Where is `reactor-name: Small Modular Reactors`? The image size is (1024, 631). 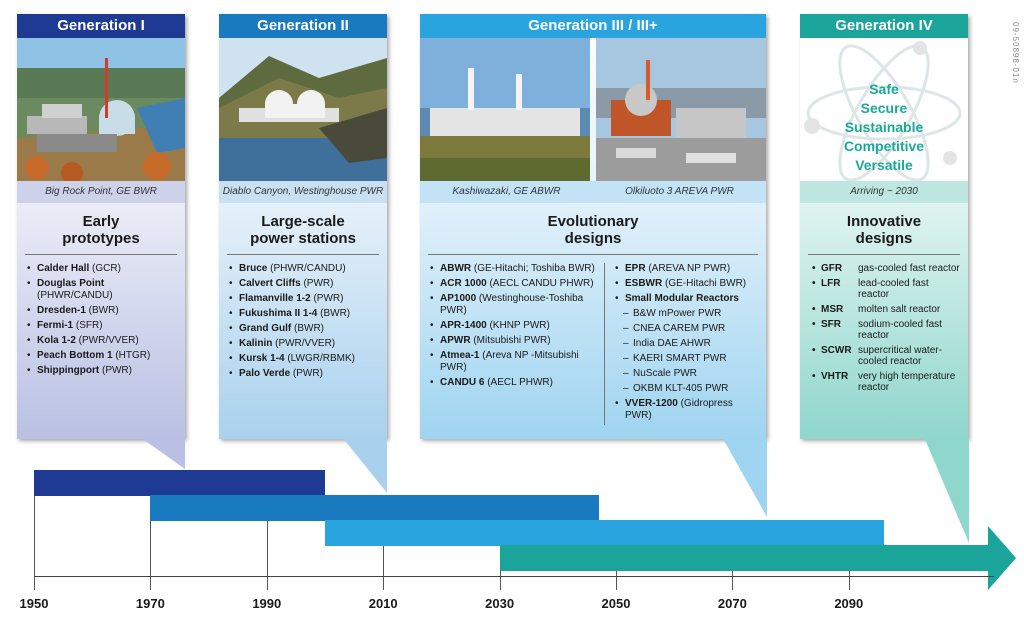 reactor-name: Small Modular Reactors is located at coordinates (682, 298).